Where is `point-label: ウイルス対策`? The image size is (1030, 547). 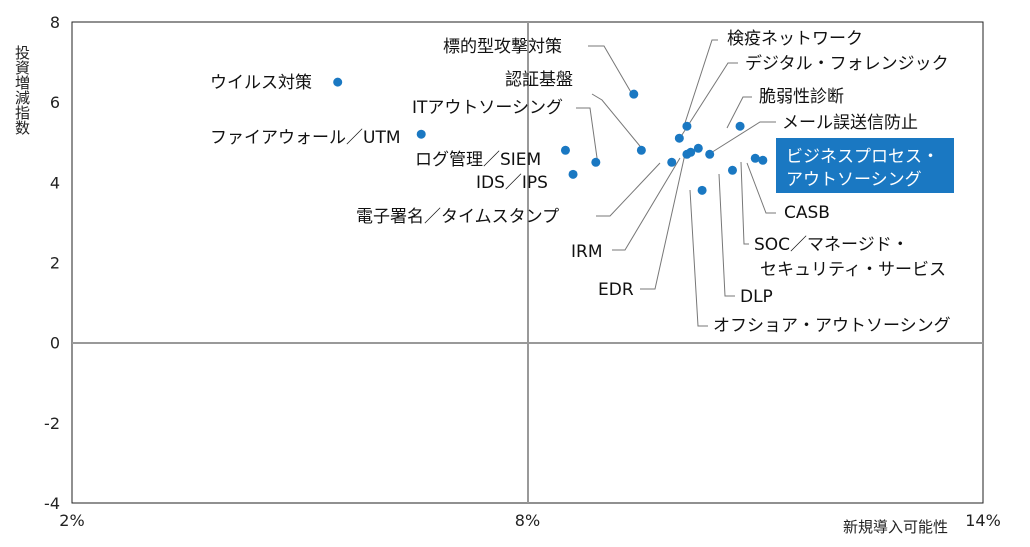
point-label: ウイルス対策 is located at coordinates (261, 83).